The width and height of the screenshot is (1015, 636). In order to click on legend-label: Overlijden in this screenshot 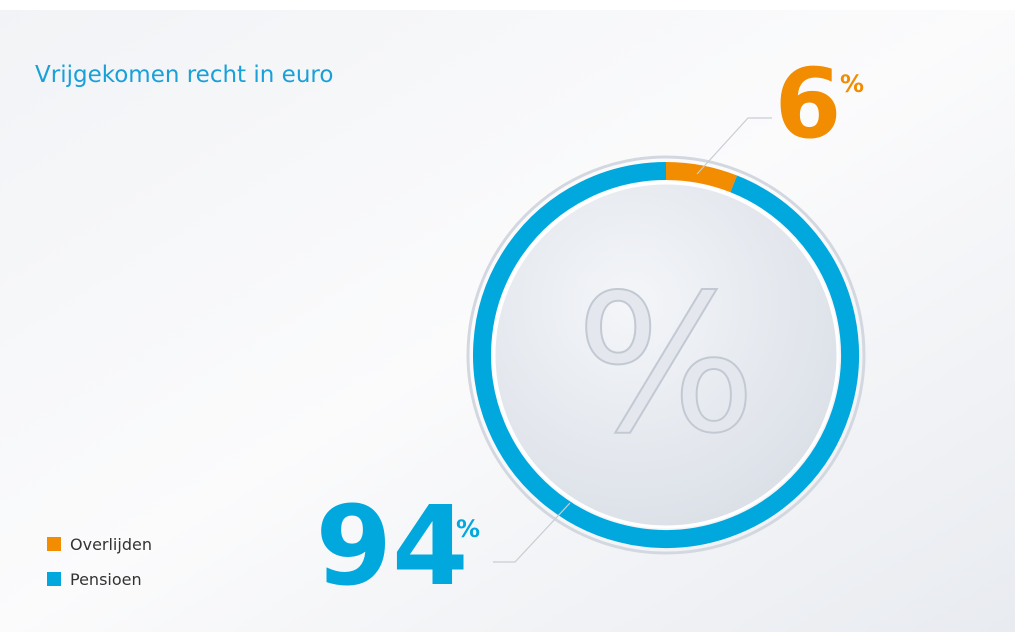, I will do `click(111, 544)`.